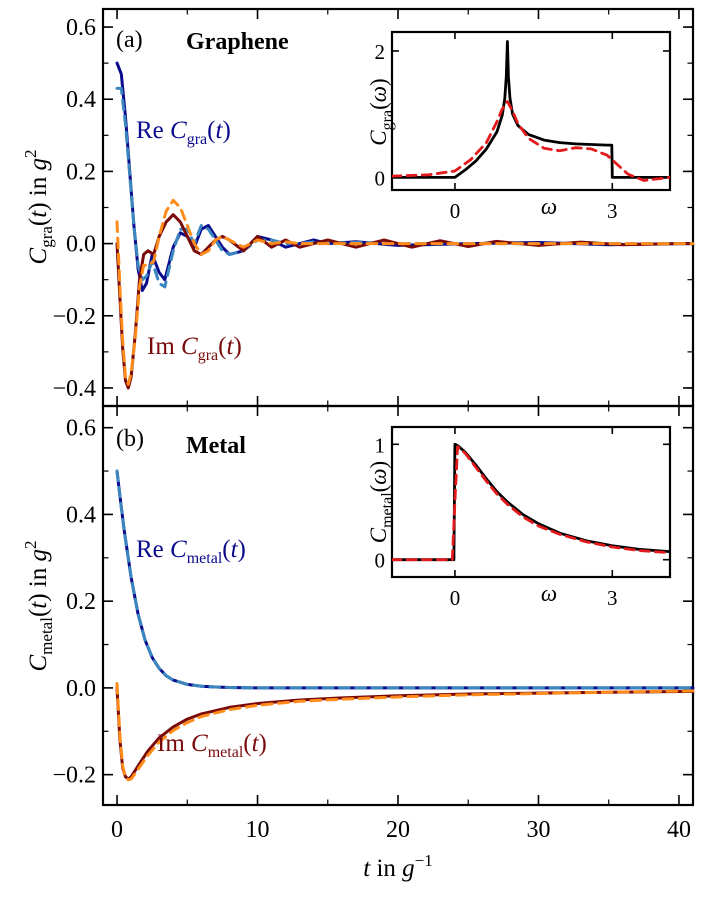  I want to click on x-axis-label: t in g−1, so click(398, 866).